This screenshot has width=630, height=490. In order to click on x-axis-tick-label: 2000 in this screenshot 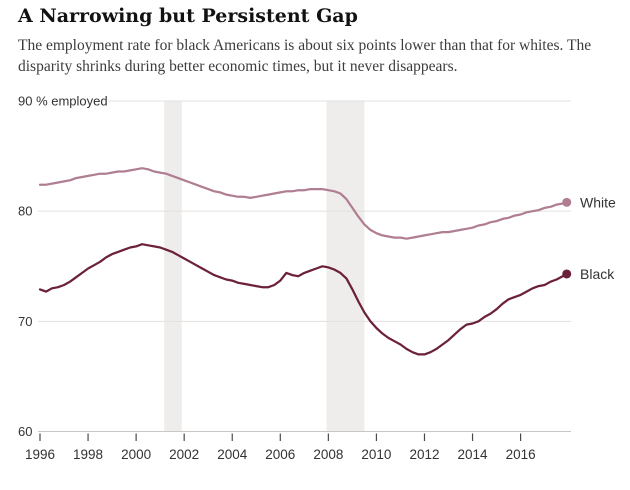, I will do `click(136, 454)`.